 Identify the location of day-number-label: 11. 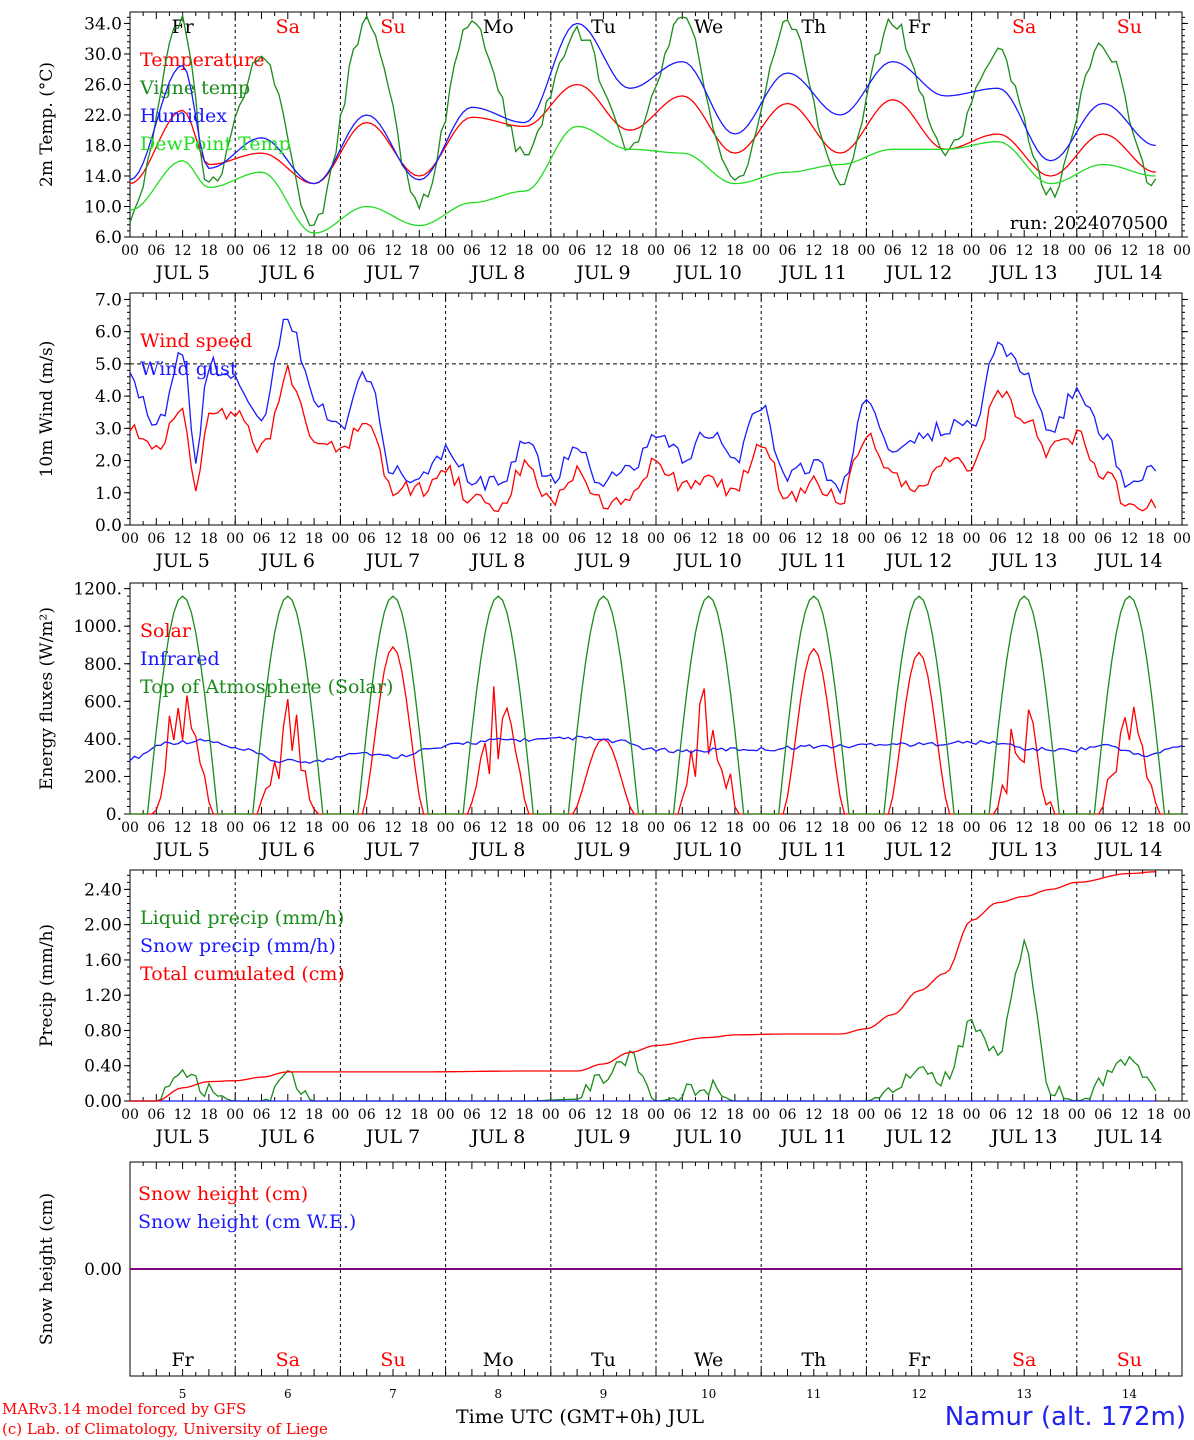
(813, 1394).